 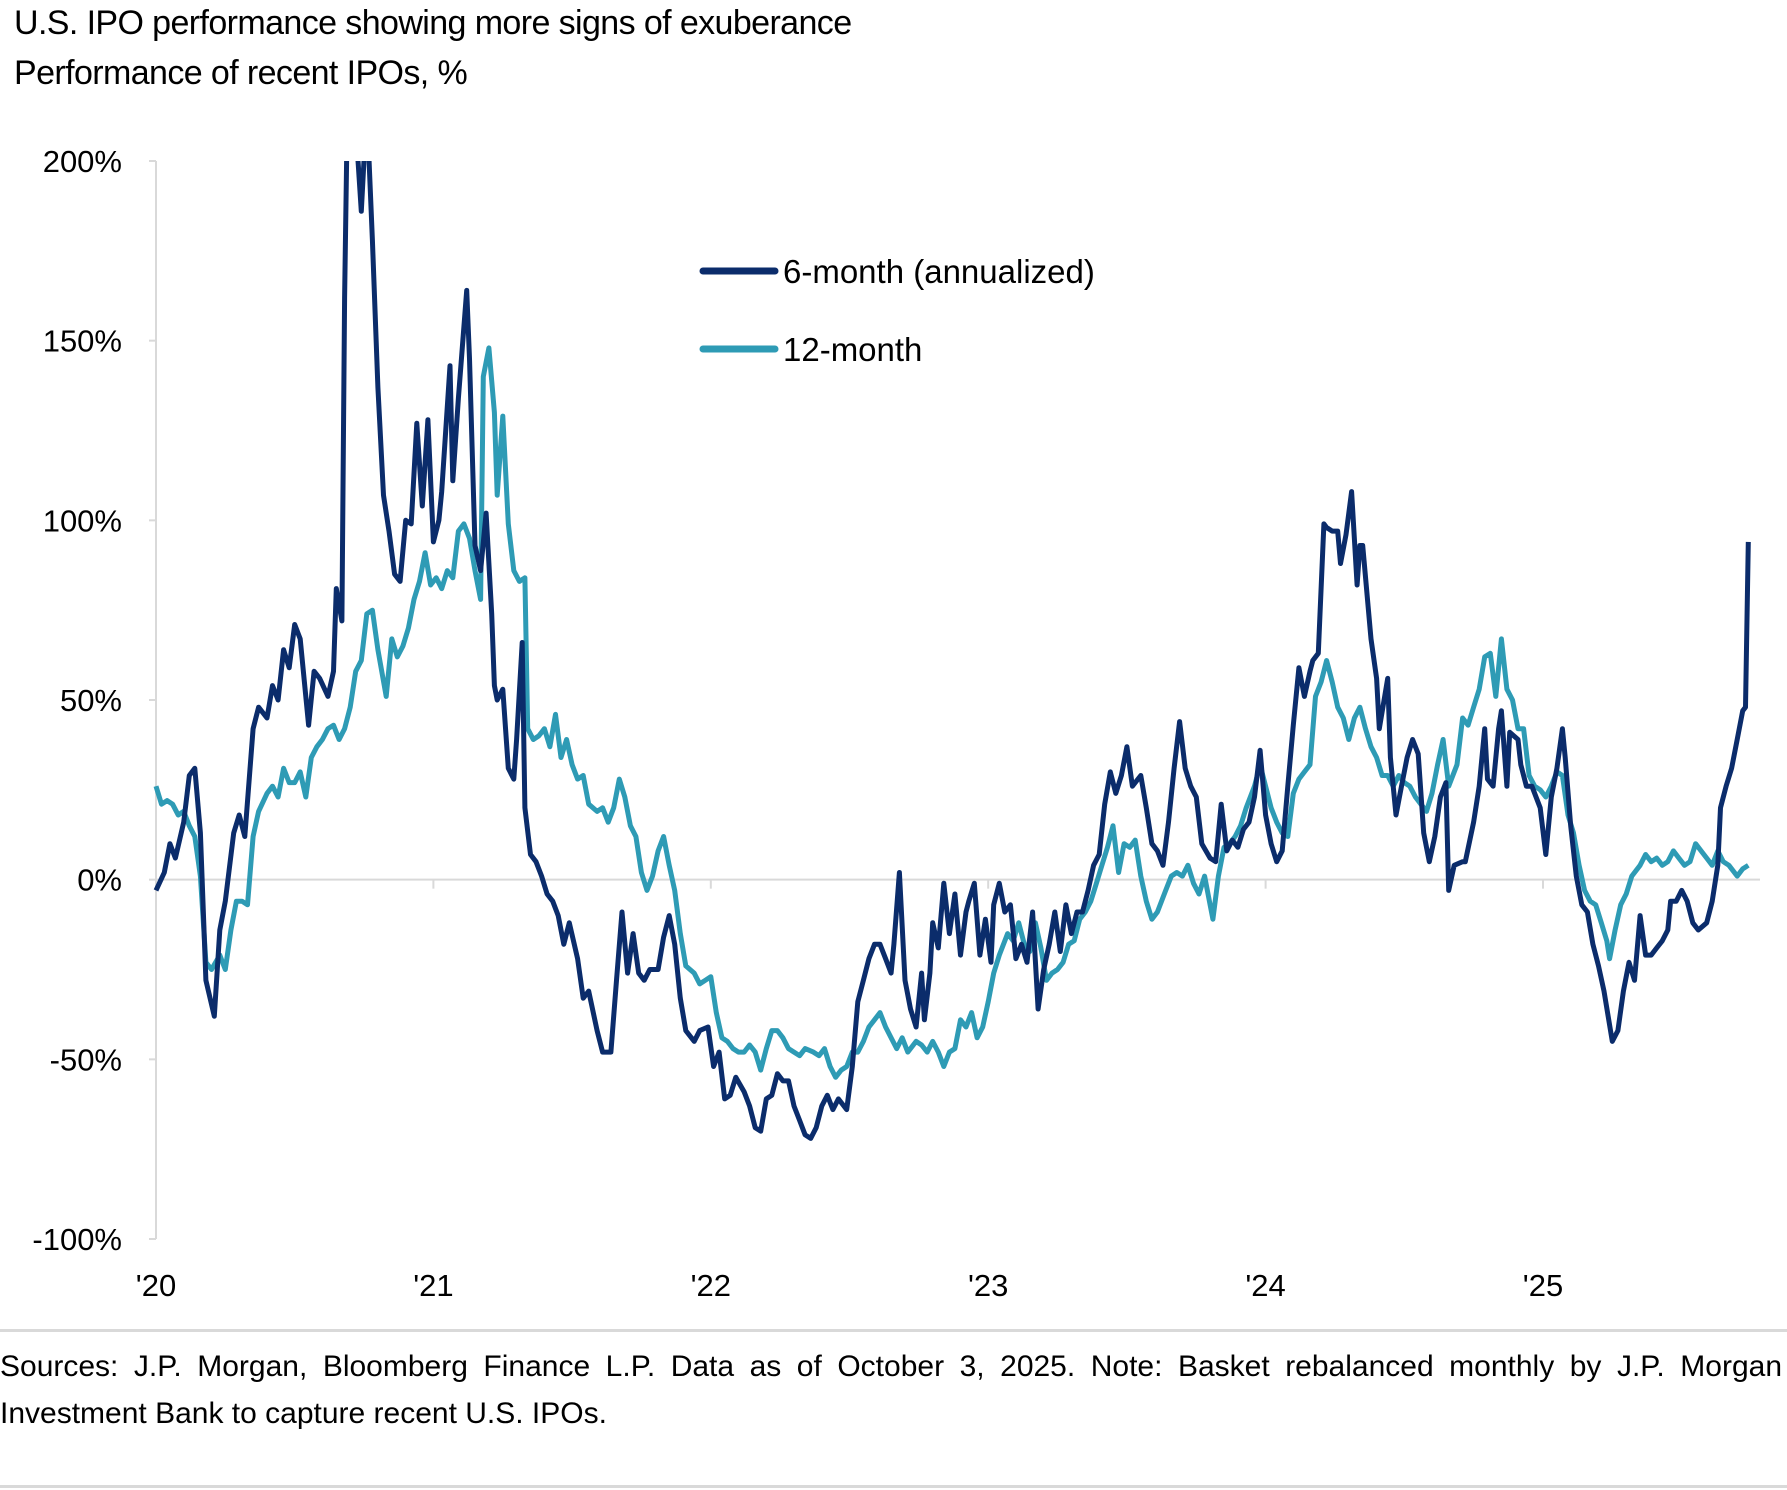 What do you see at coordinates (939, 271) in the screenshot?
I see `legend-label-6-month: 6-month (annualized)` at bounding box center [939, 271].